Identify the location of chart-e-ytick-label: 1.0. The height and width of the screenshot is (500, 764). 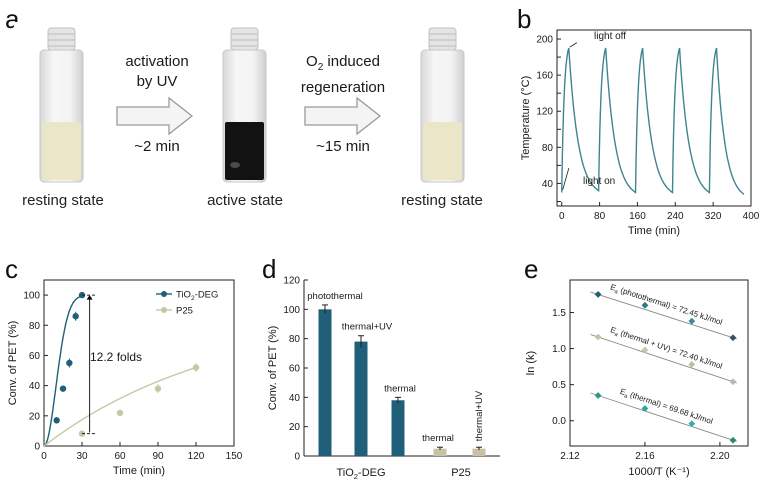
(559, 349).